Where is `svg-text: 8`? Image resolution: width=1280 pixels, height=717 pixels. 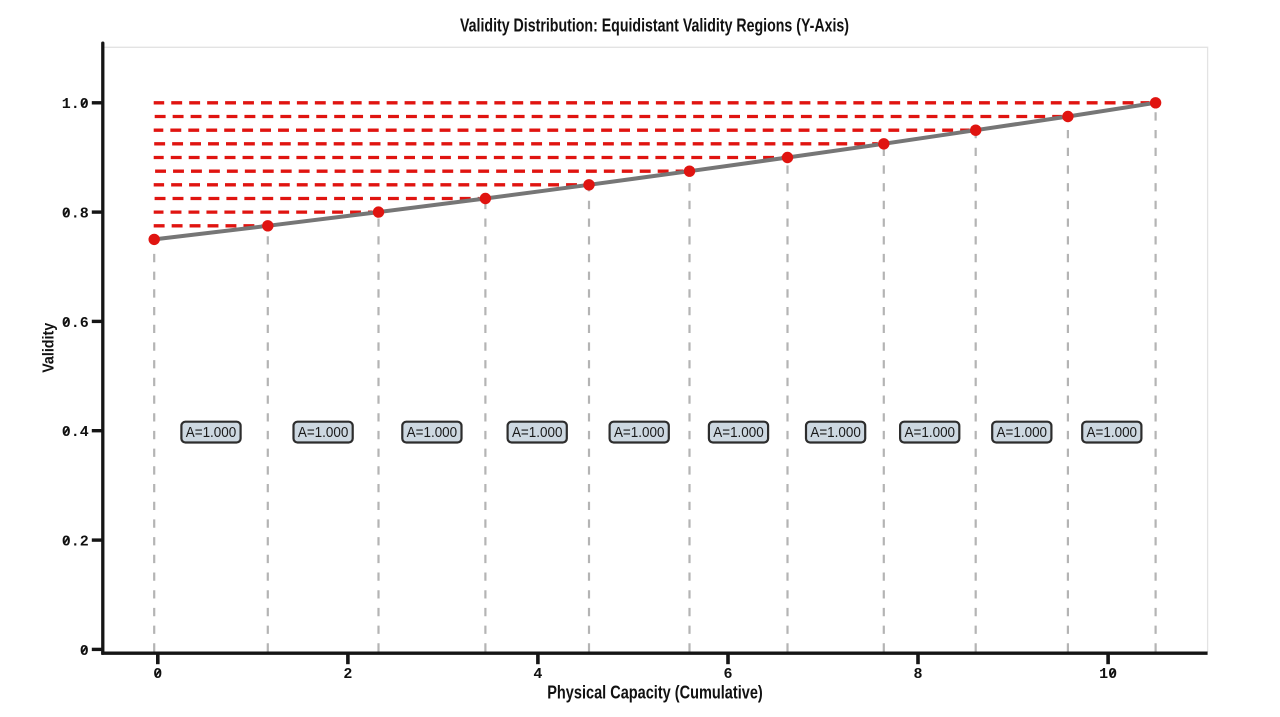 svg-text: 8 is located at coordinates (917, 674).